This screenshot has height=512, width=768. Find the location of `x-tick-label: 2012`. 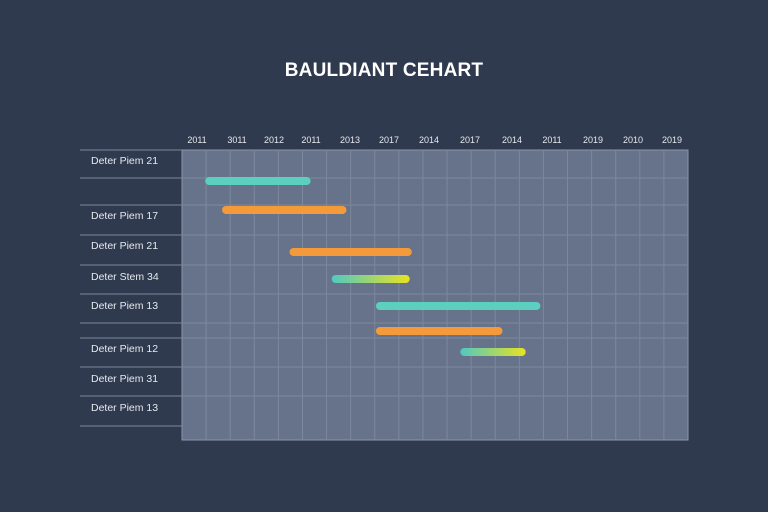

x-tick-label: 2012 is located at coordinates (274, 140).